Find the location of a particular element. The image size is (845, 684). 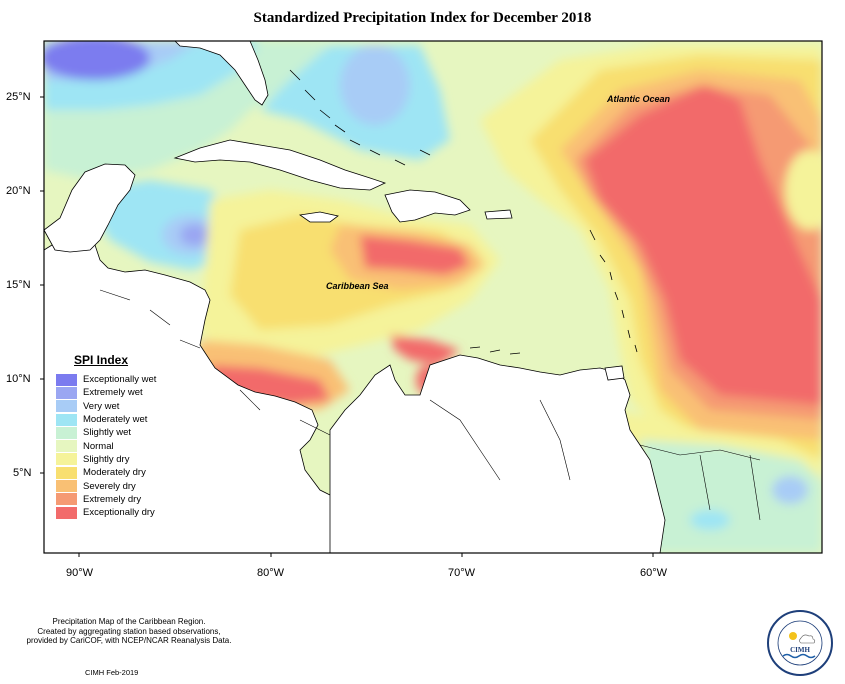

legend-item: Slightly dry is located at coordinates (126, 459).